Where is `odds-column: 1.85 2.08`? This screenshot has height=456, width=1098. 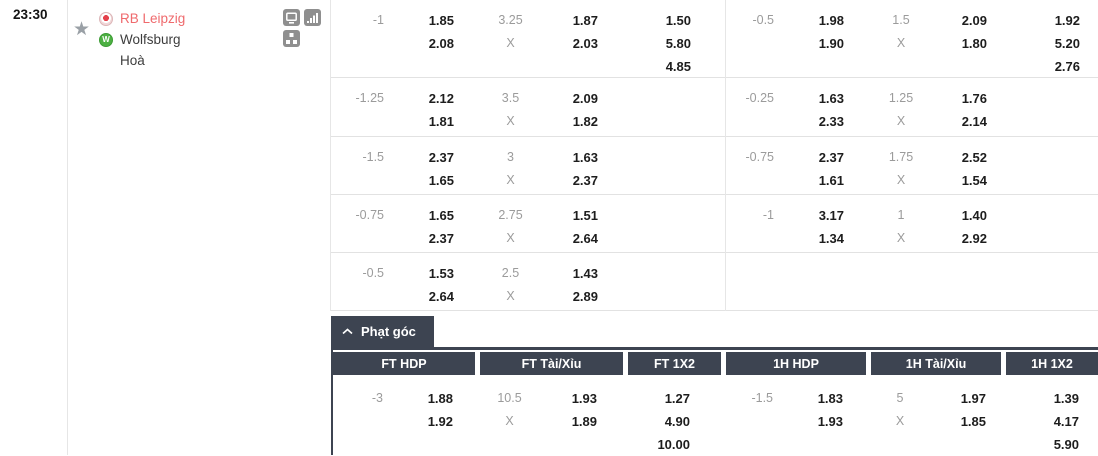
odds-column: 1.85 2.08 is located at coordinates (423, 43).